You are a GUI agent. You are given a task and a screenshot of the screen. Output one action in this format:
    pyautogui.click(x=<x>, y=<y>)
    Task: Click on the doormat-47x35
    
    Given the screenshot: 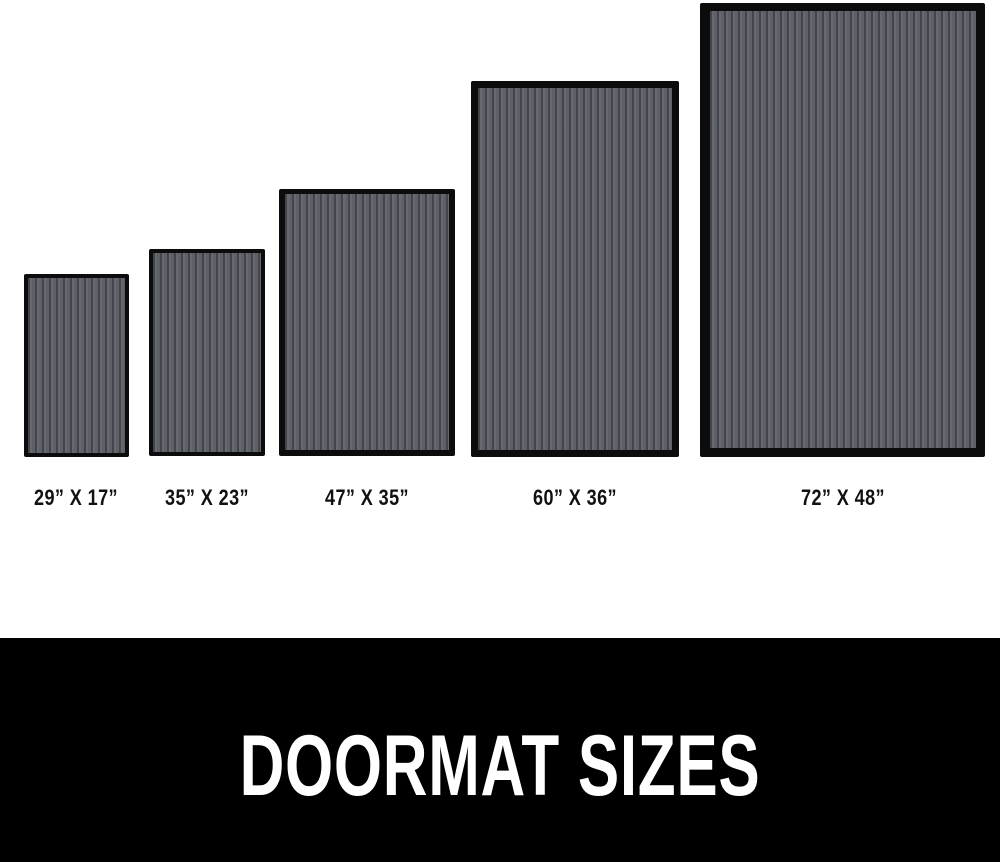 What is the action you would take?
    pyautogui.click(x=367, y=322)
    